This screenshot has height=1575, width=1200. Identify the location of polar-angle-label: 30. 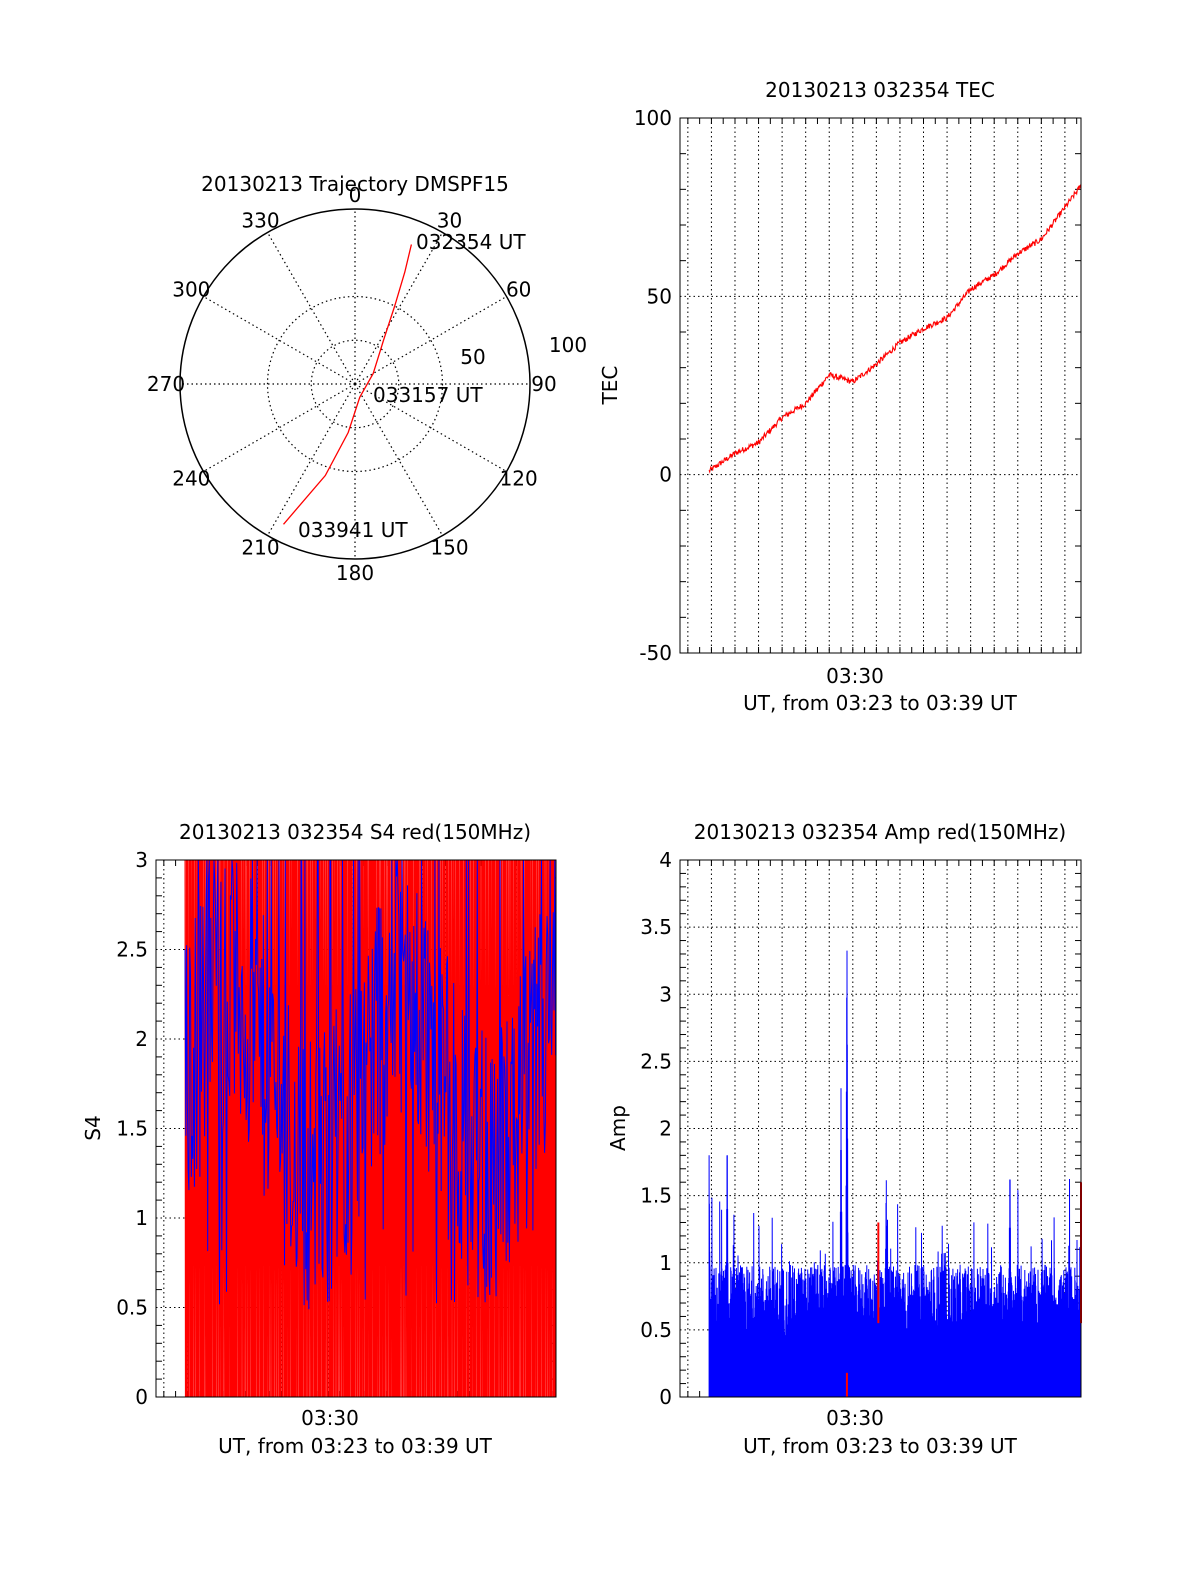
(449, 220).